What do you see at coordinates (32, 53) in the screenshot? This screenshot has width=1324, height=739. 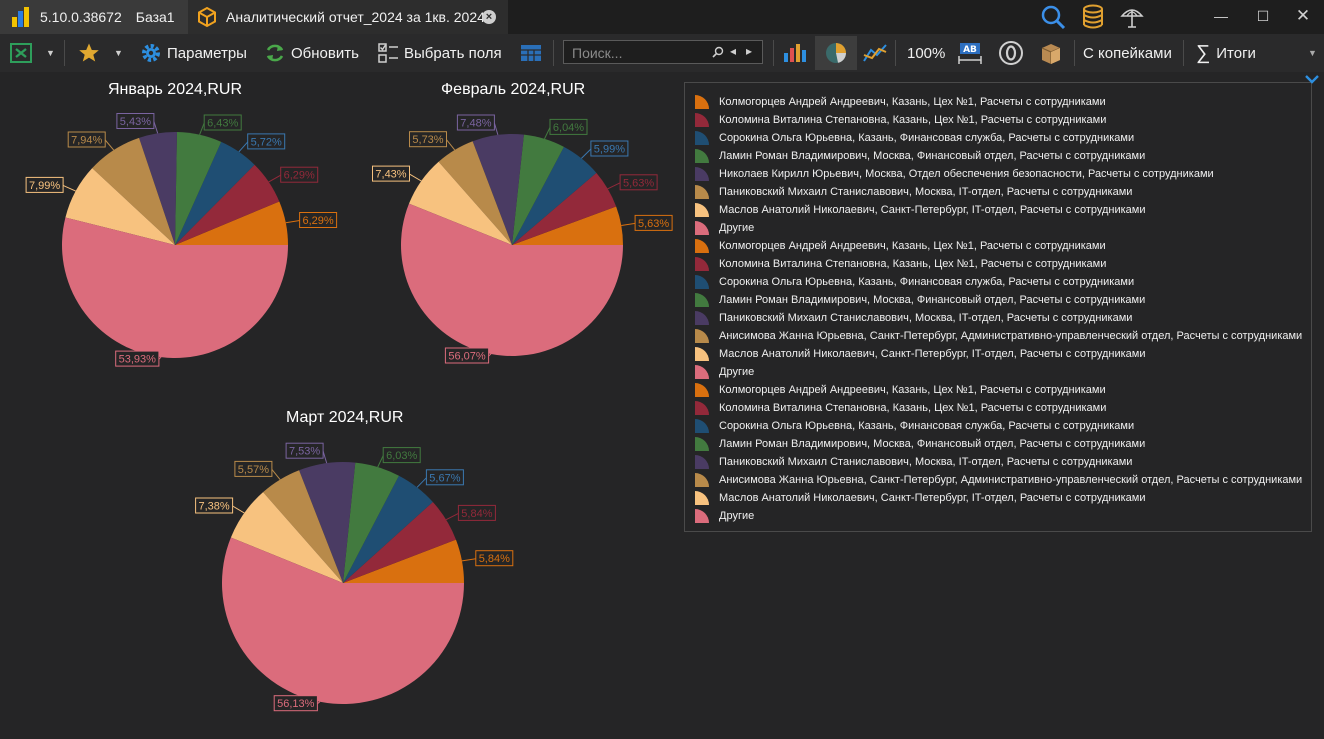 I see `export-excel-button: ▼` at bounding box center [32, 53].